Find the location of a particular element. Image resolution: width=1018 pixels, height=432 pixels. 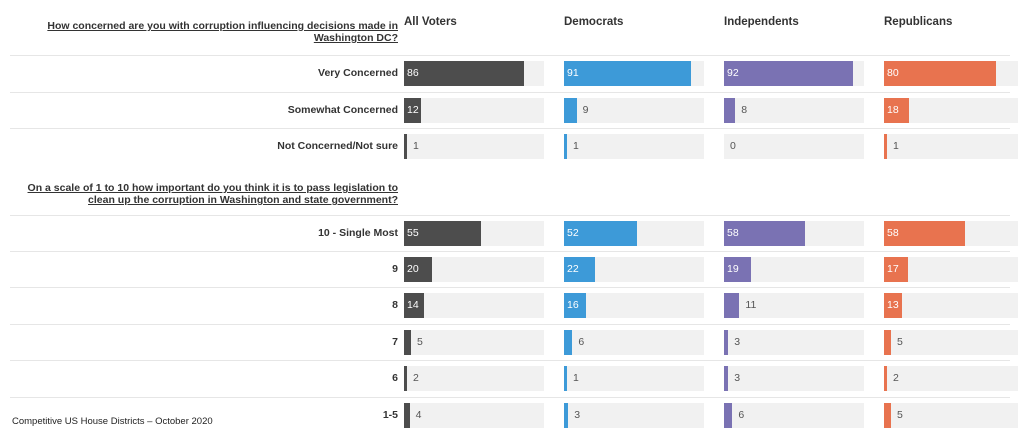

data-label: 86 is located at coordinates (413, 73).